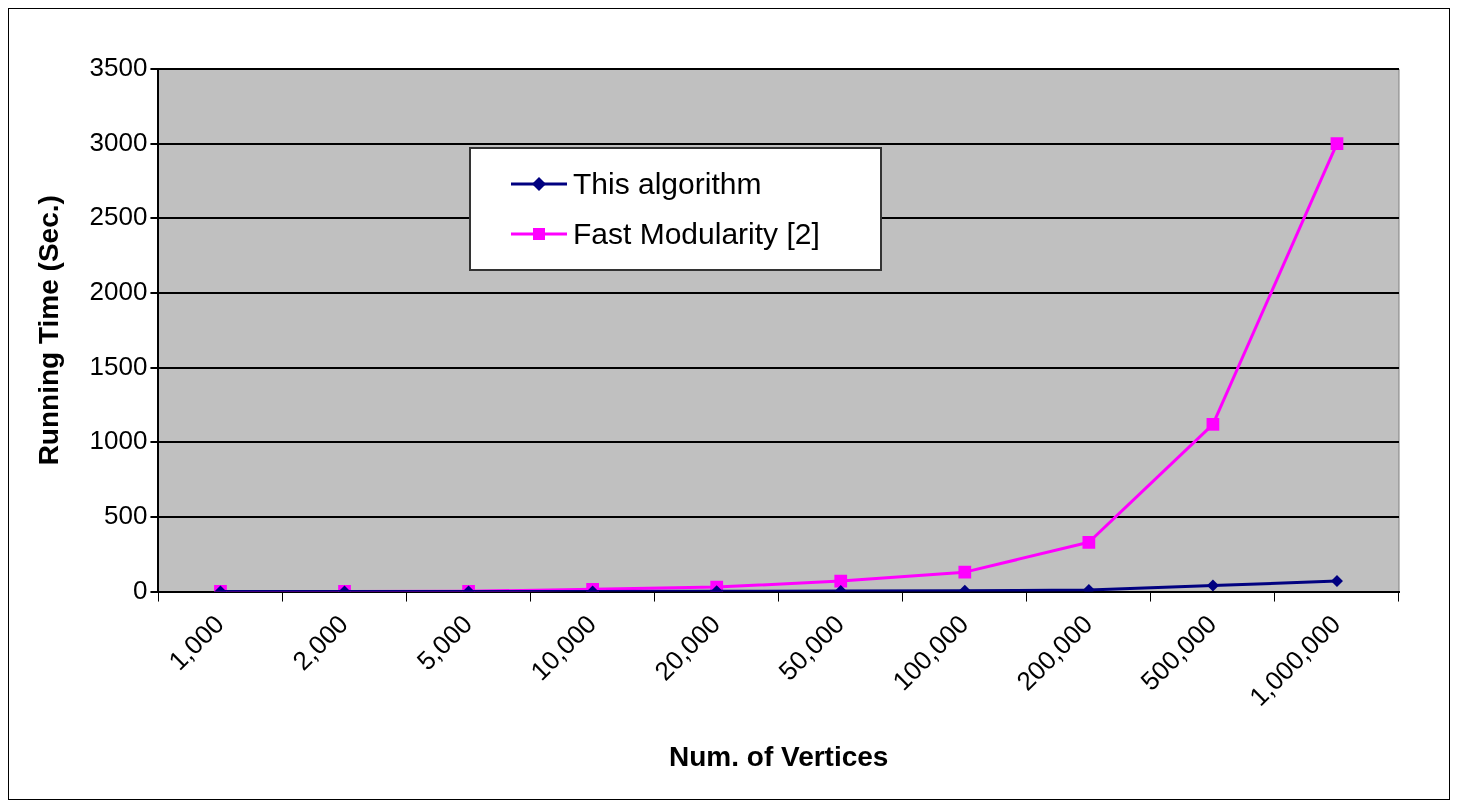 The image size is (1468, 809). Describe the element at coordinates (667, 184) in the screenshot. I see `legend-label: This algorithm` at that location.